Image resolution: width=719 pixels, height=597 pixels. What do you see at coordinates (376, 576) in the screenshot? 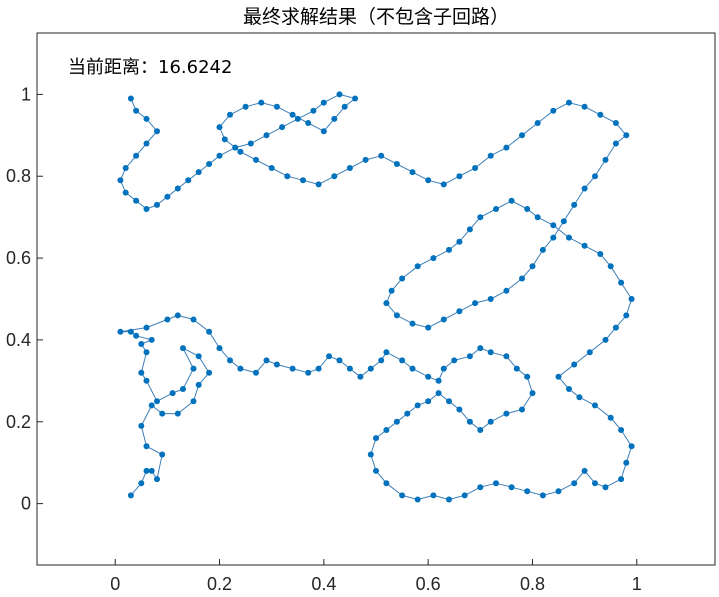
I see `x-axis-ticks: 0 0.2 0.4 0.6 0.8 1` at bounding box center [376, 576].